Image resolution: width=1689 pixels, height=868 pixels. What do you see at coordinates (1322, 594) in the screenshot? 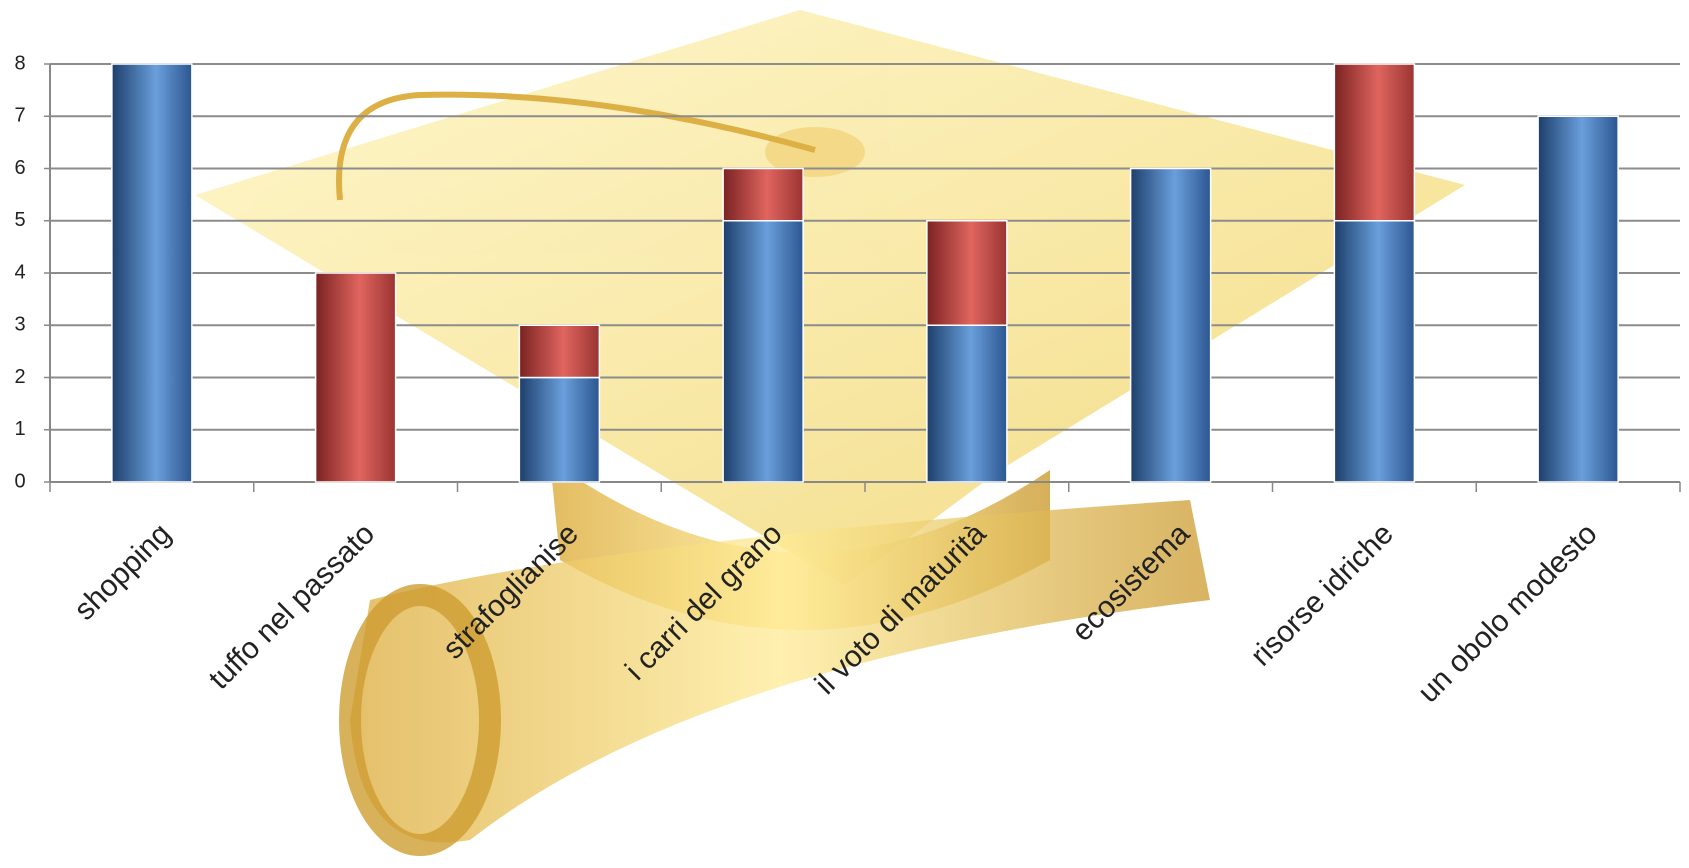
I see `x-tick-label: risorse idriche` at bounding box center [1322, 594].